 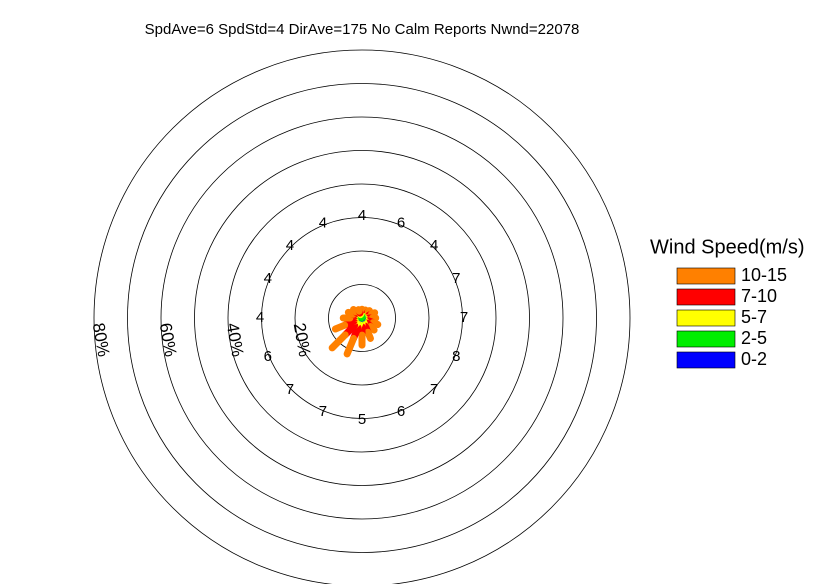 What do you see at coordinates (235, 339) in the screenshot?
I see `ring-label: 40%` at bounding box center [235, 339].